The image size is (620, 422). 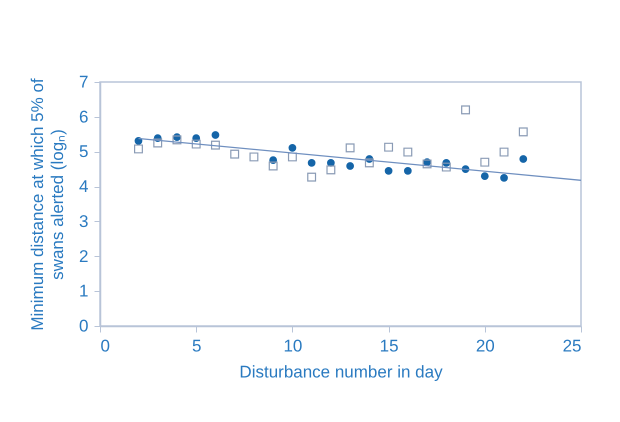 What do you see at coordinates (572, 346) in the screenshot?
I see `x-tick-label: 25` at bounding box center [572, 346].